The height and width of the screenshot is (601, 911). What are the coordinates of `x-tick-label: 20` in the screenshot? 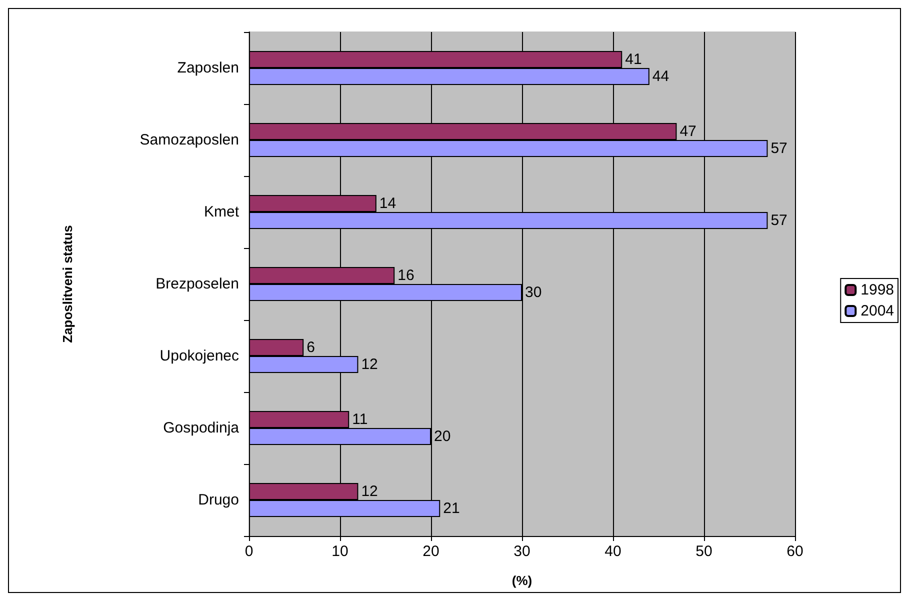 It's located at (431, 551).